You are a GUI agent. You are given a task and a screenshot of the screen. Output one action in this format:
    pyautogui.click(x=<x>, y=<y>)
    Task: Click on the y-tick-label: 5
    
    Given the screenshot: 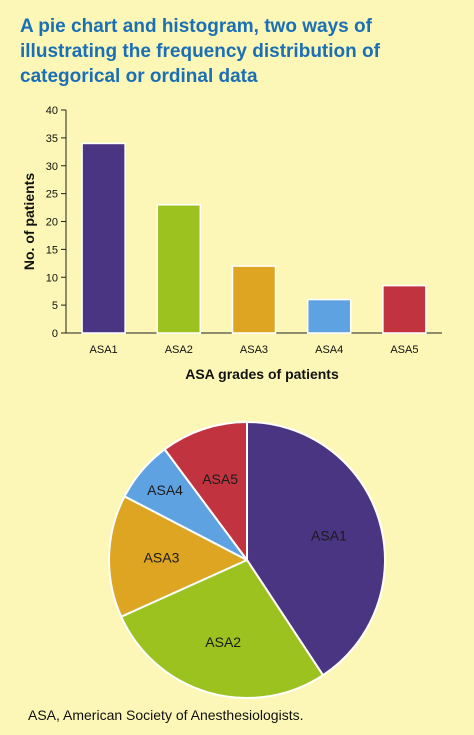 What is the action you would take?
    pyautogui.click(x=55, y=306)
    